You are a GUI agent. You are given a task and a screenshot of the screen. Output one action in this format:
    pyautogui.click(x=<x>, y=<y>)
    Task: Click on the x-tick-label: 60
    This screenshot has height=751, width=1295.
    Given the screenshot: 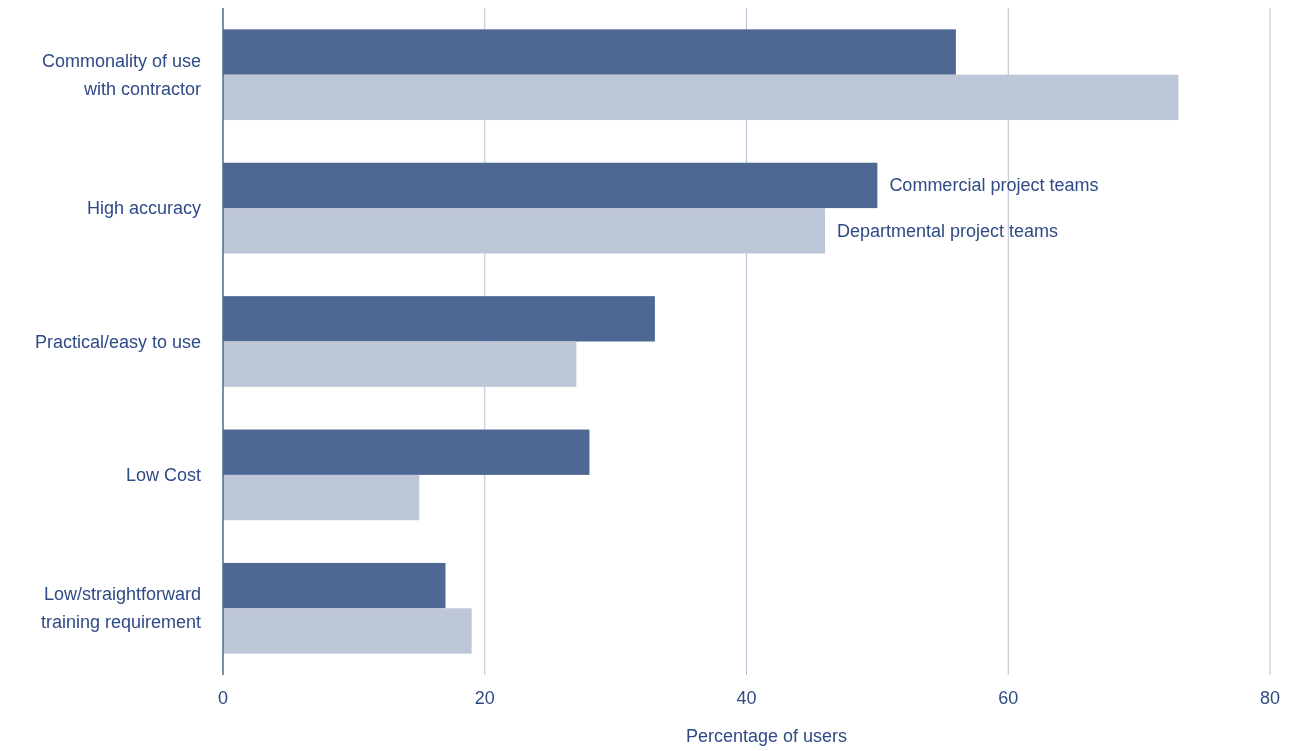 What is the action you would take?
    pyautogui.click(x=1008, y=698)
    